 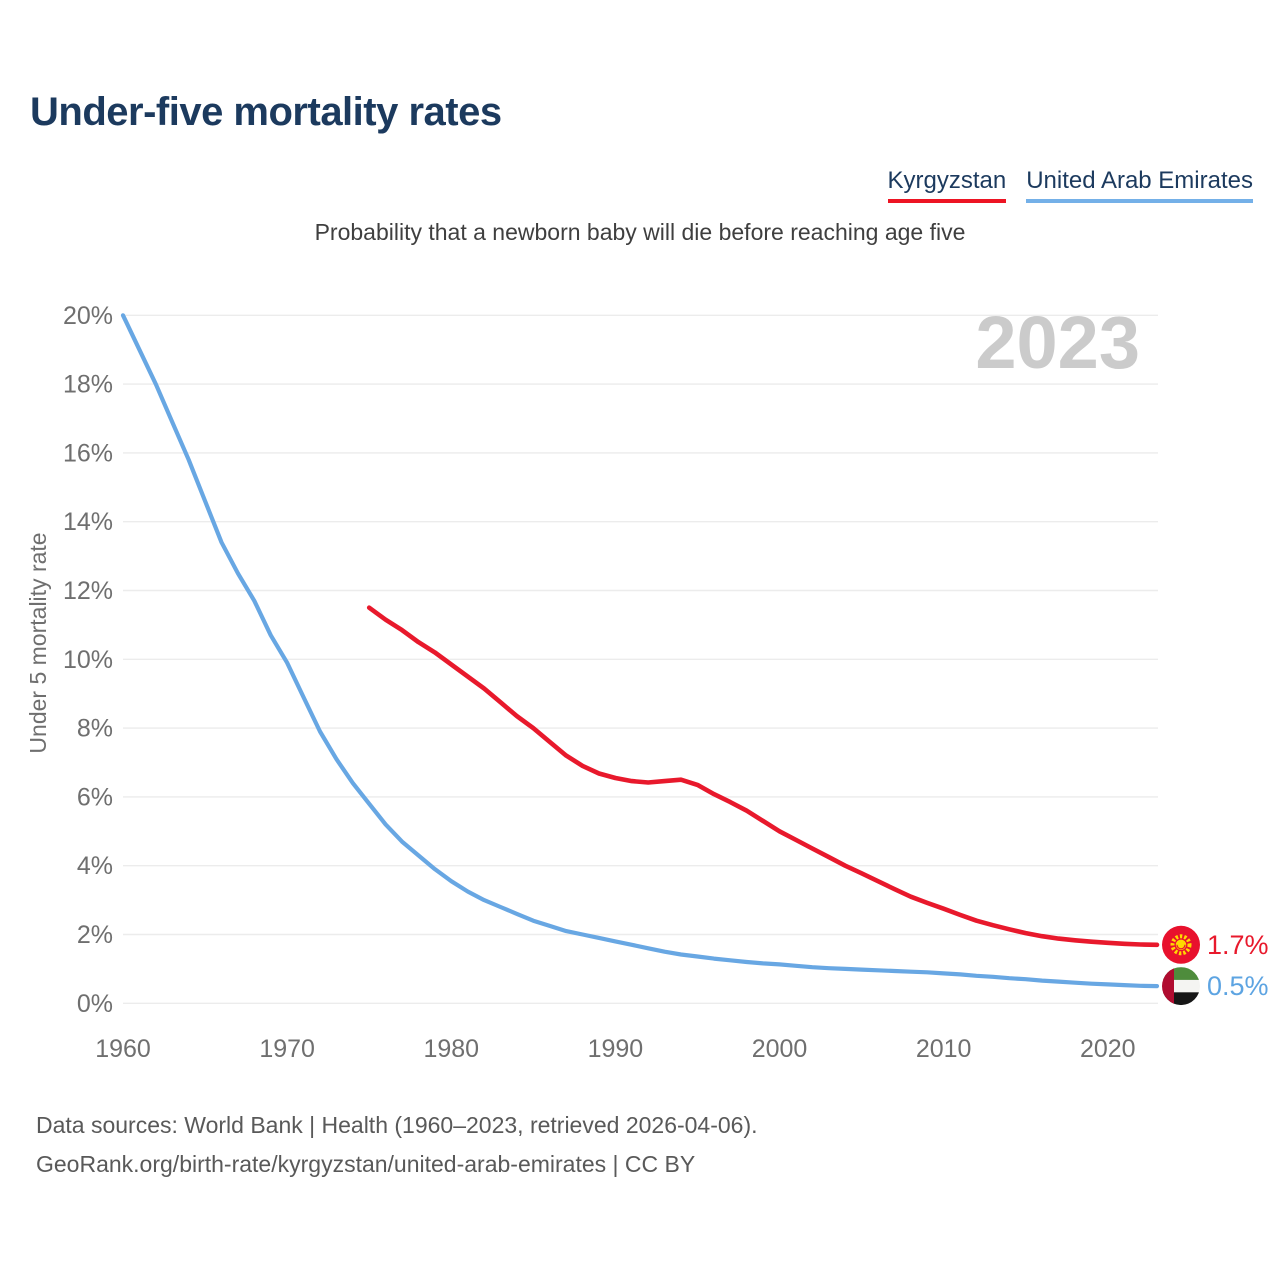 I want to click on y-tick-label: 16%, so click(x=88, y=453).